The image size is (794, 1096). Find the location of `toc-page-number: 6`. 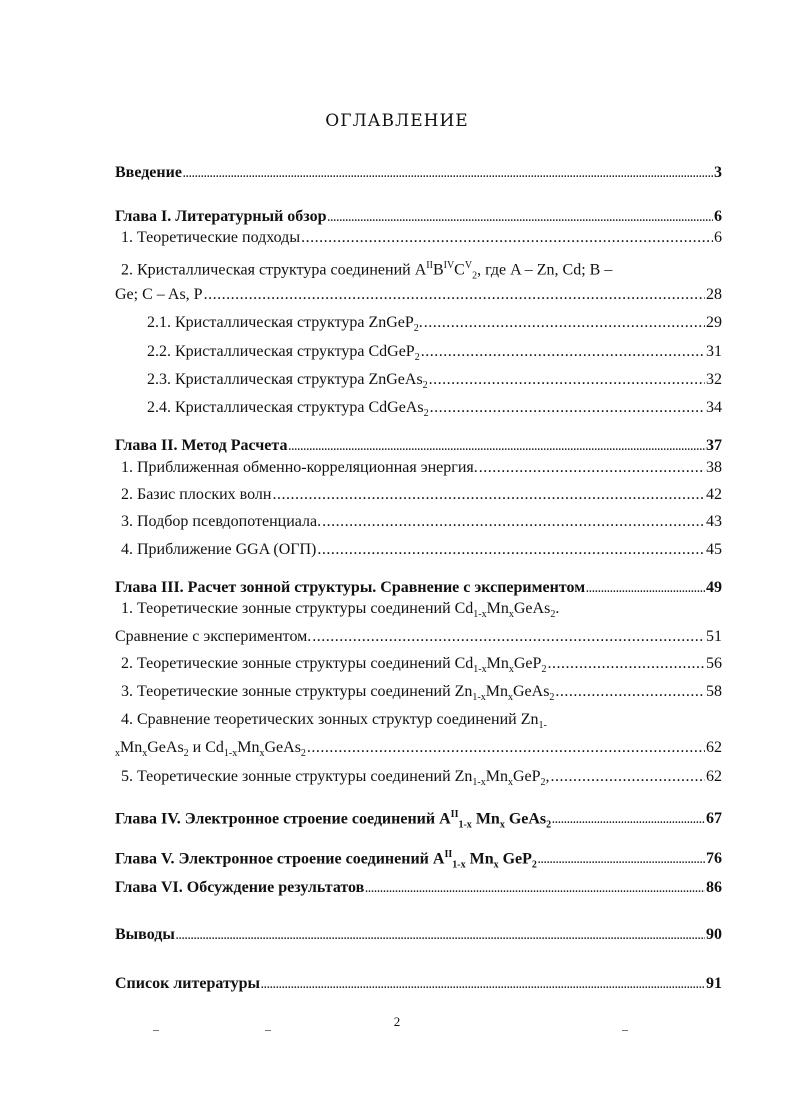

toc-page-number: 6 is located at coordinates (718, 237).